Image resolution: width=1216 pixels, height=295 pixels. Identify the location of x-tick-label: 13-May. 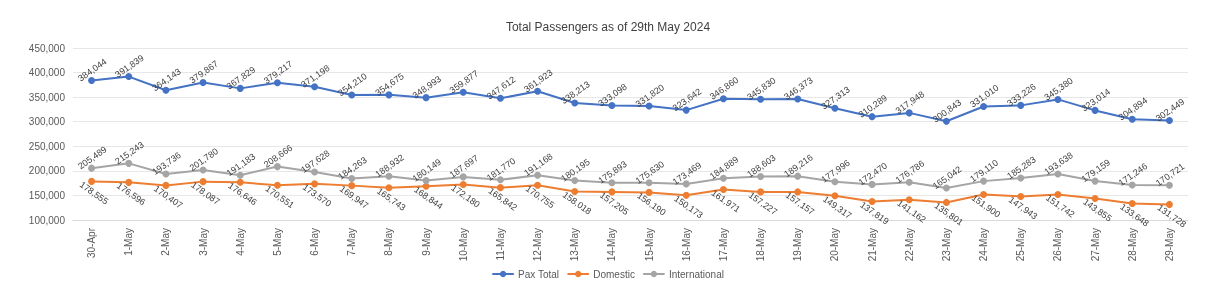
(575, 245).